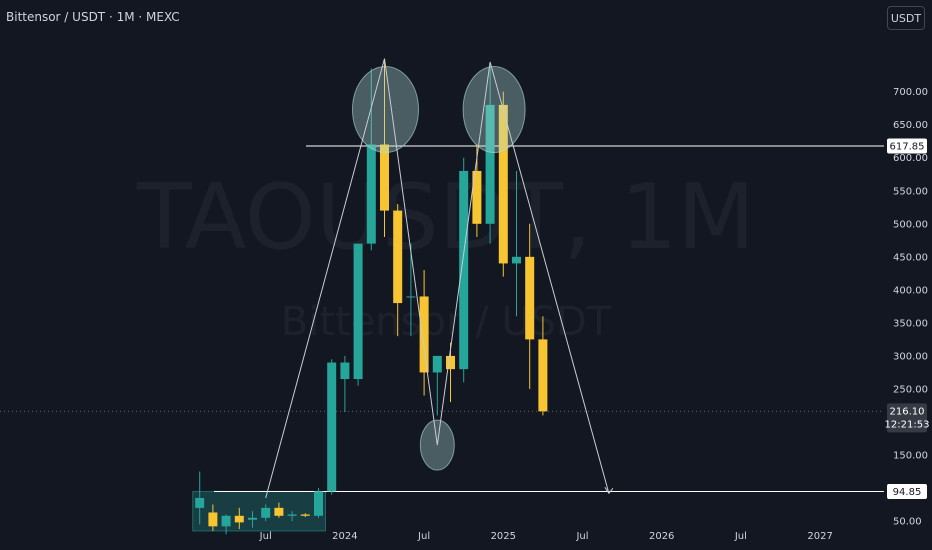 This screenshot has height=550, width=932. What do you see at coordinates (446, 322) in the screenshot?
I see `watermark-name: Bittensor / USDT` at bounding box center [446, 322].